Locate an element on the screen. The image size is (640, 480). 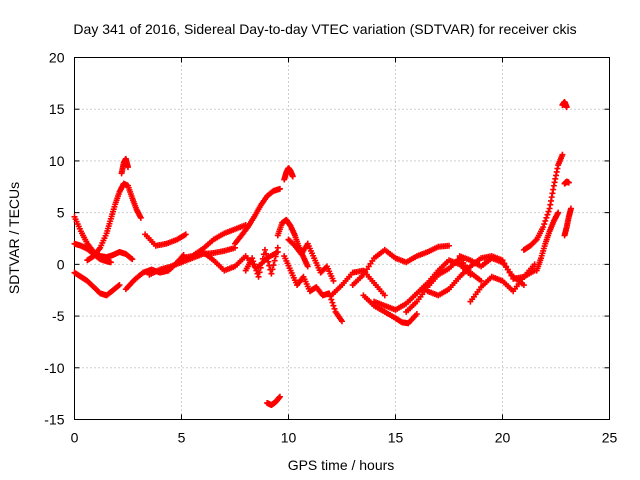
y-tick-label: 20 is located at coordinates (57, 58).